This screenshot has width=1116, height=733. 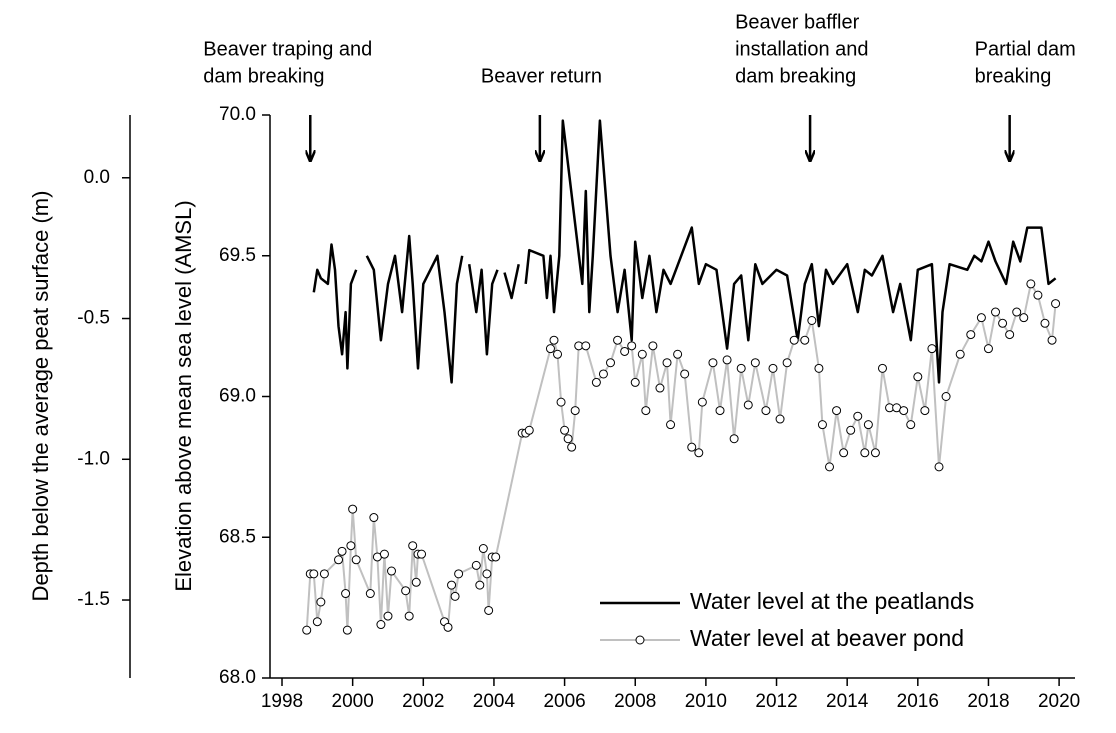 I want to click on x-tick-label: 2000, so click(x=353, y=701).